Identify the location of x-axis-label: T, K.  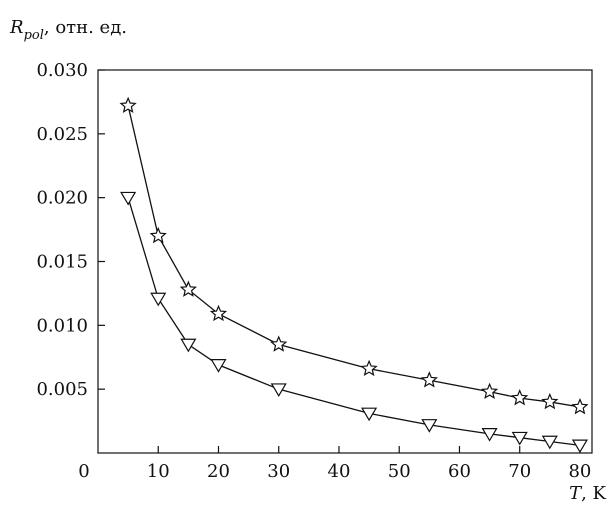
(587, 493).